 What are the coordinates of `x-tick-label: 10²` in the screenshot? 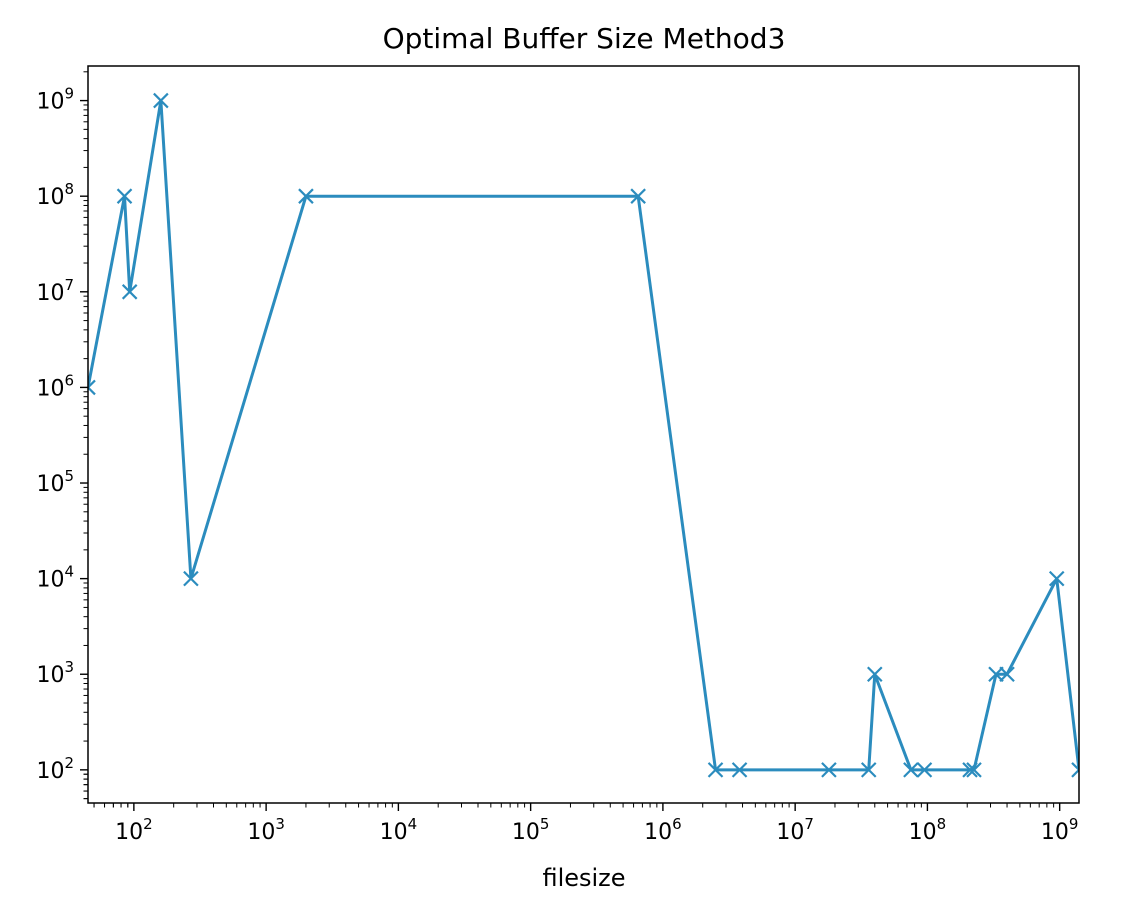 It's located at (134, 830).